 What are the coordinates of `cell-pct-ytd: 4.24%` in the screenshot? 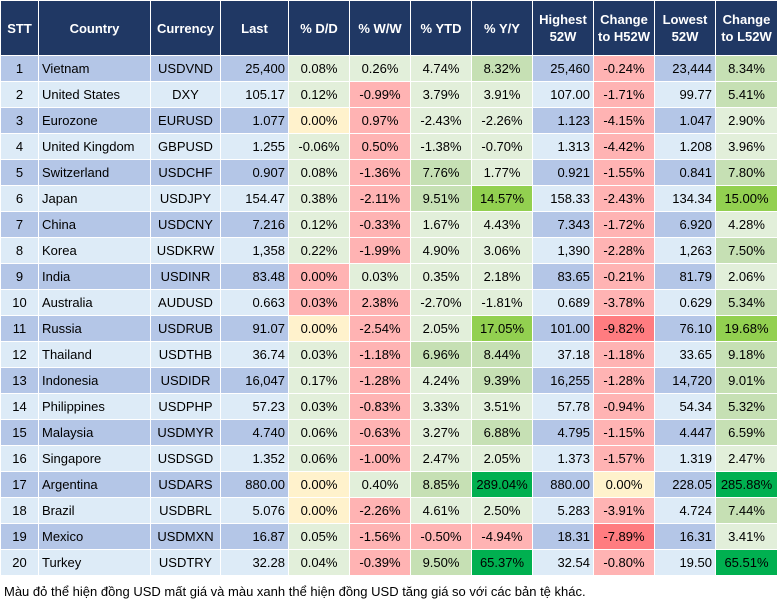 It's located at (441, 381).